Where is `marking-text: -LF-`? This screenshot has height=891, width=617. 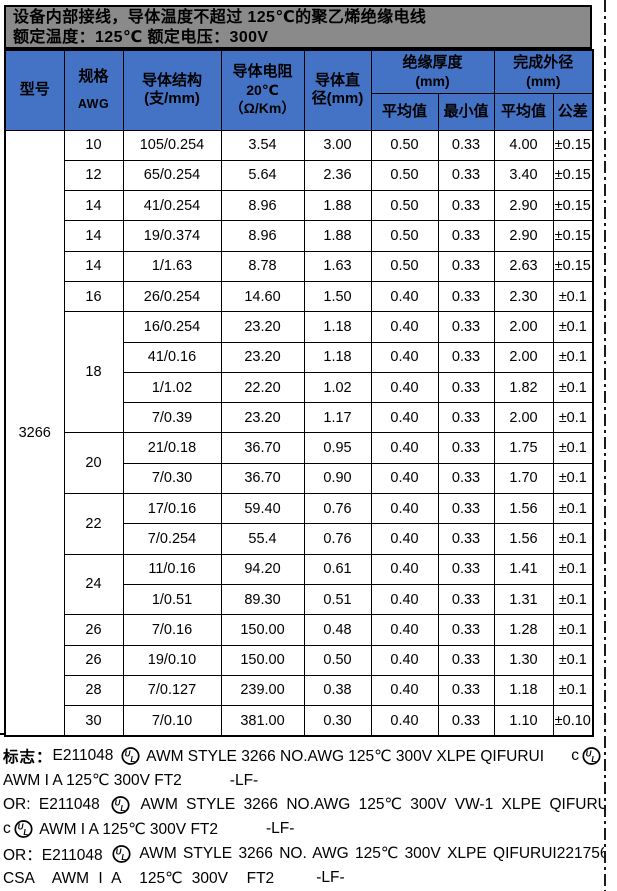 marking-text: -LF- is located at coordinates (280, 829).